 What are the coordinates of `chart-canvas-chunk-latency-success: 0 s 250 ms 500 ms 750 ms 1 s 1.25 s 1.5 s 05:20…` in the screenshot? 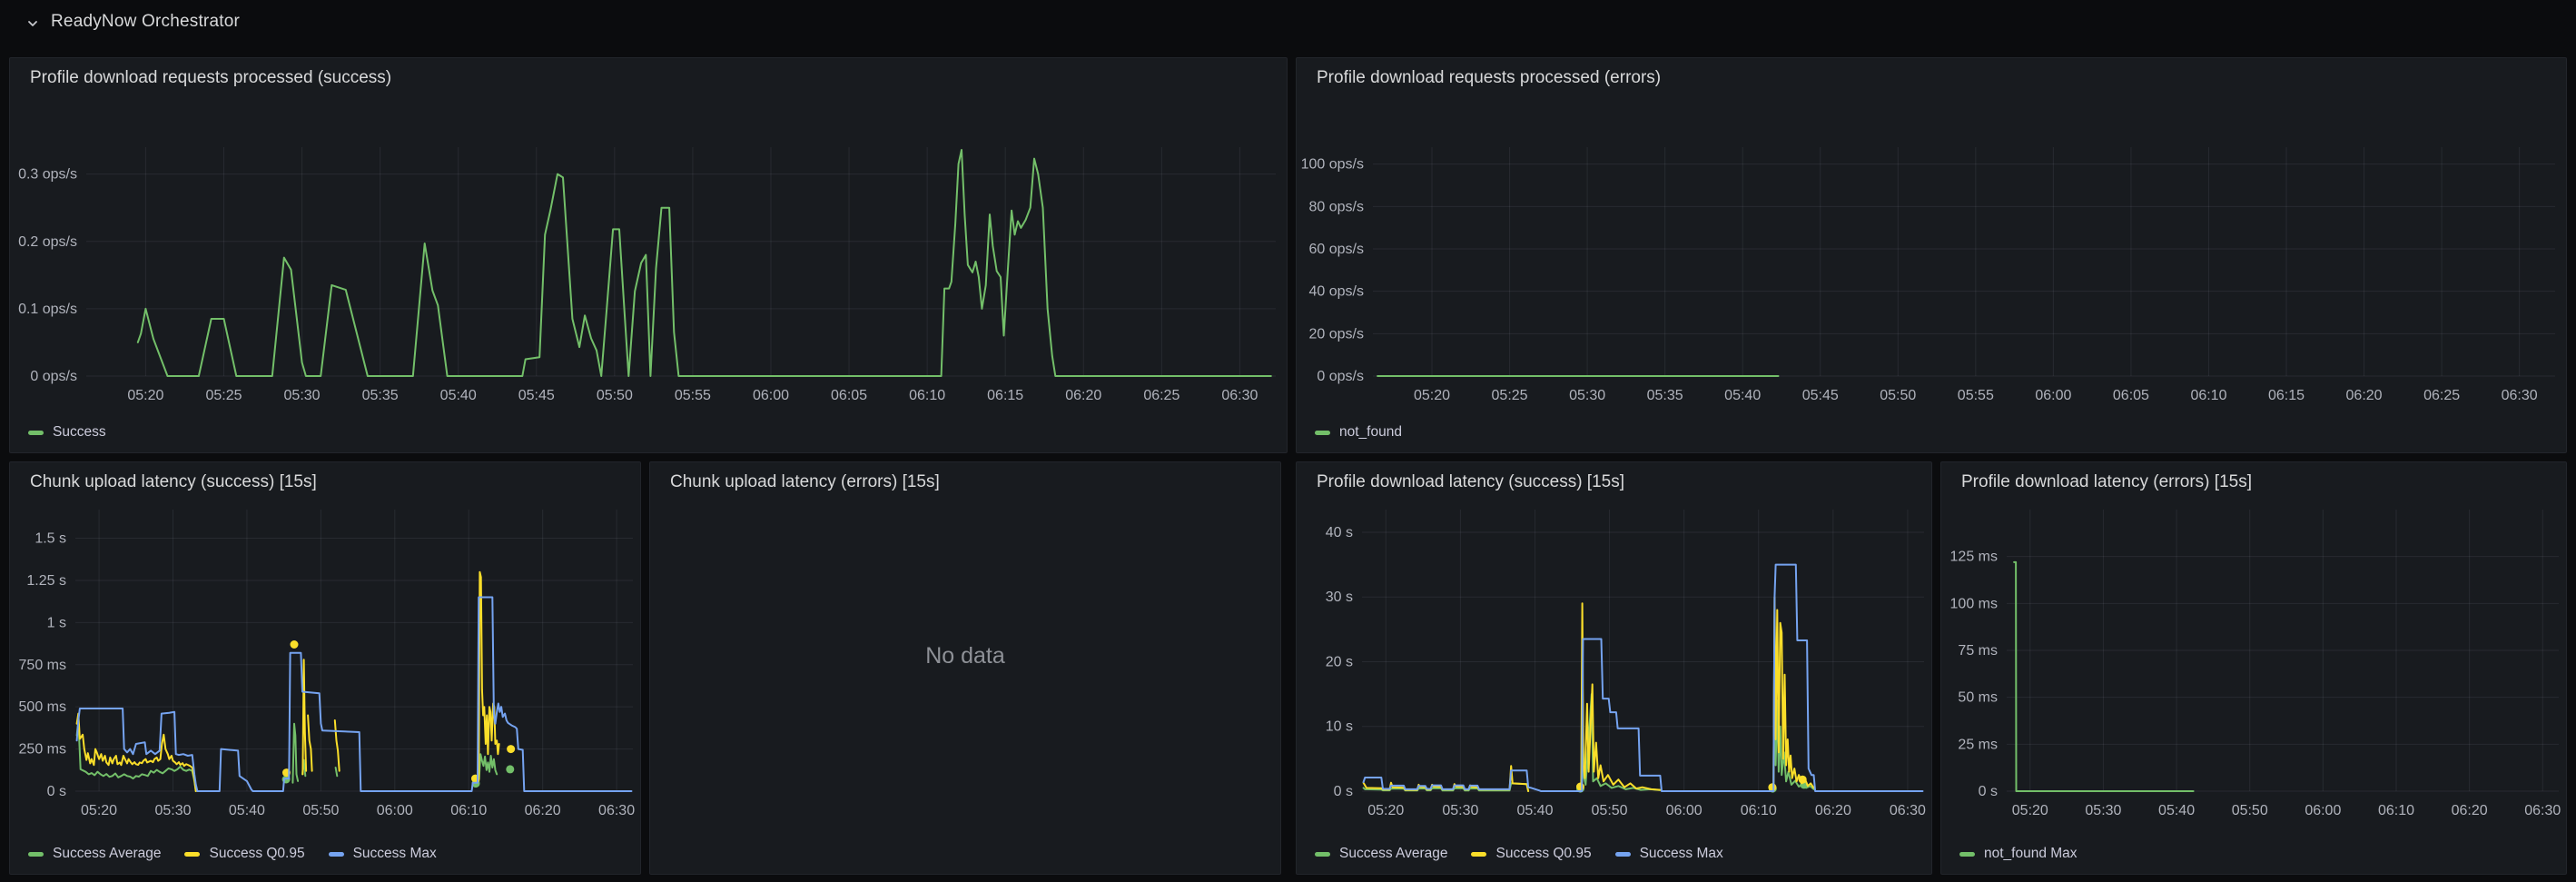 It's located at (326, 669).